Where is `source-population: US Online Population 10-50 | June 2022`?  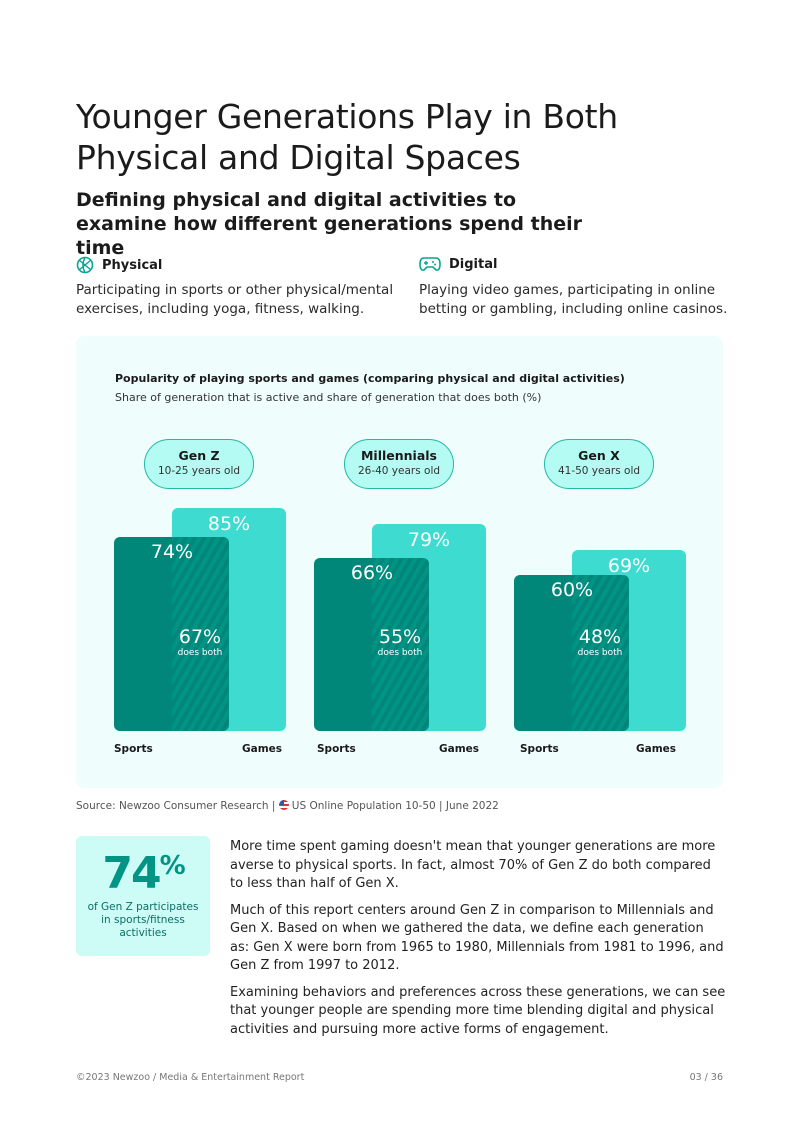
source-population: US Online Population 10-50 | June 2022 is located at coordinates (395, 806).